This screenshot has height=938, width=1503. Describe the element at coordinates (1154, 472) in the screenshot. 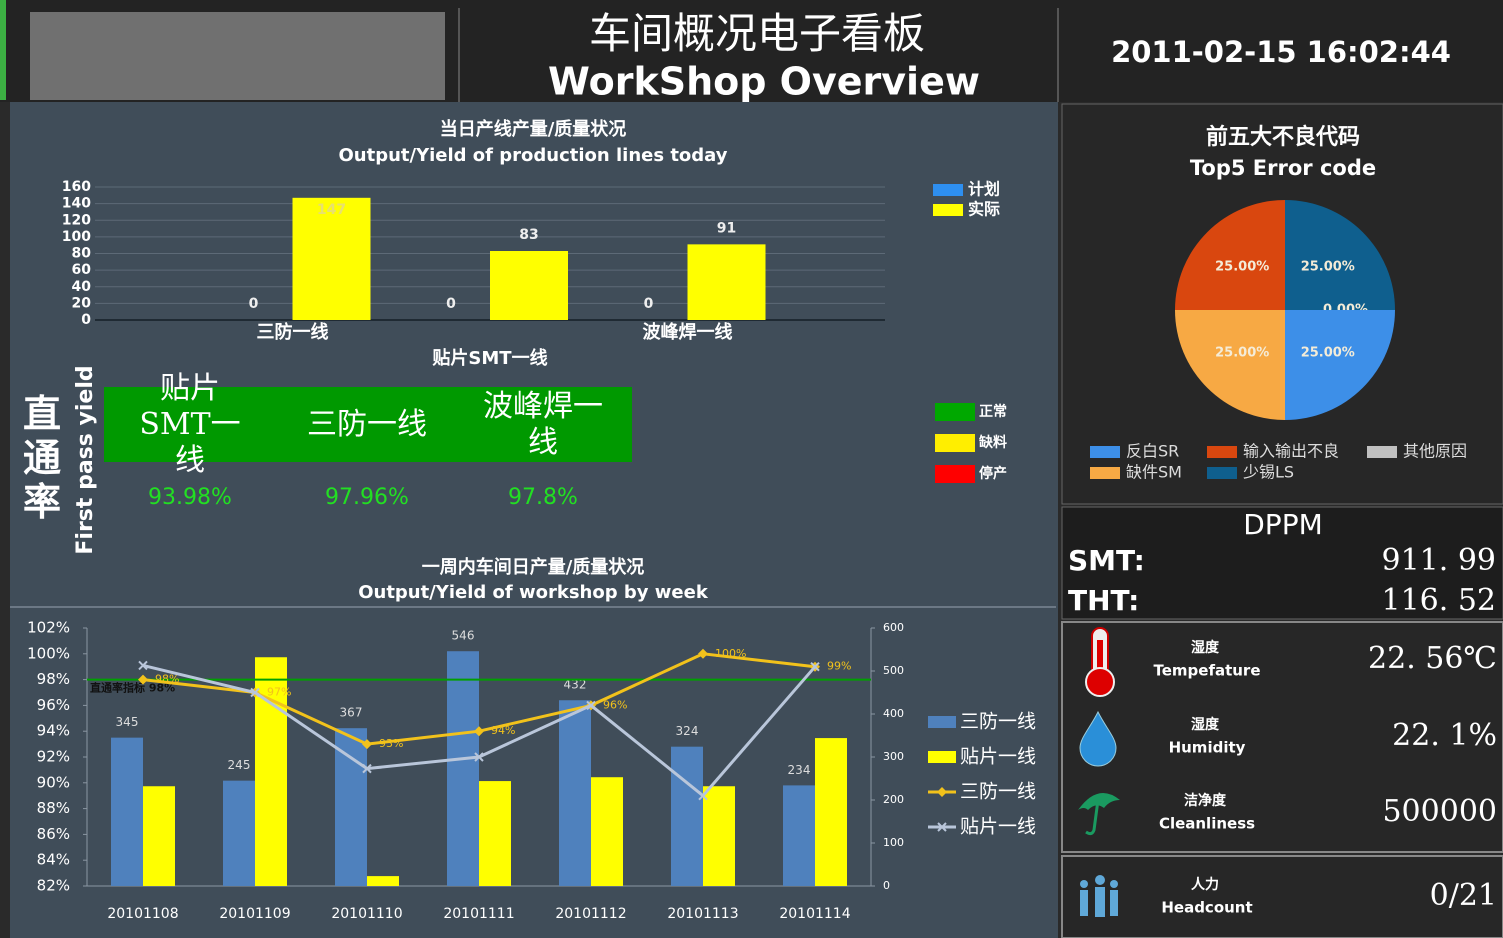

I see `legend-label: 缺件SM` at that location.